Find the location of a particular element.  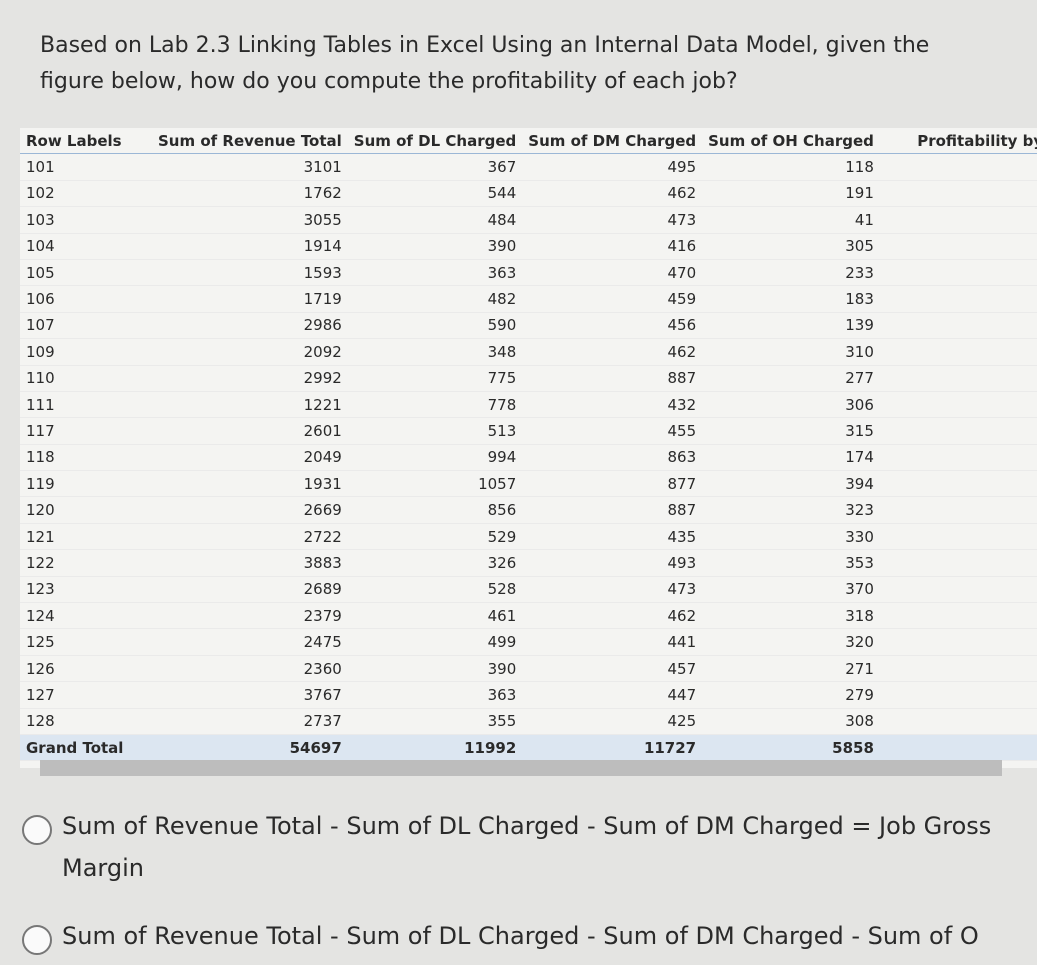

cell: 367 is located at coordinates (435, 167).